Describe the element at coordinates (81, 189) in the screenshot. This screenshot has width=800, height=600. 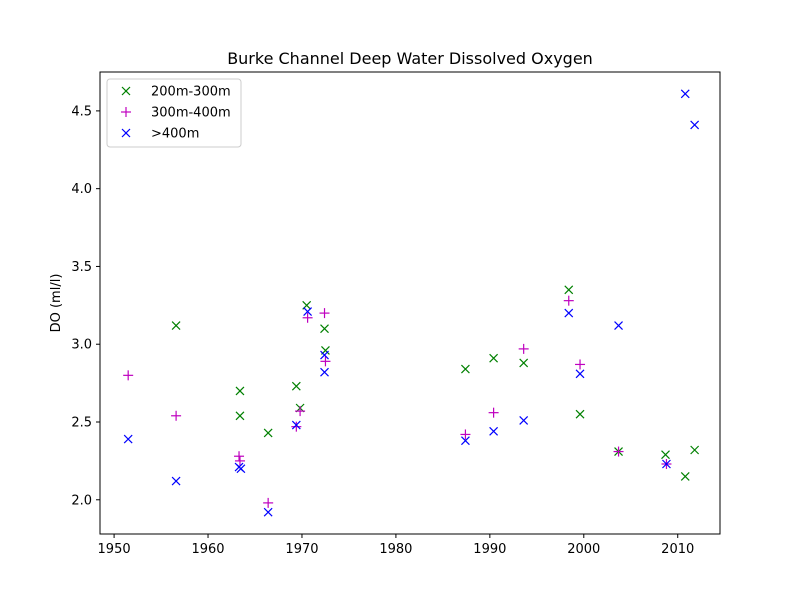
I see `y-tick-label: 4.0` at that location.